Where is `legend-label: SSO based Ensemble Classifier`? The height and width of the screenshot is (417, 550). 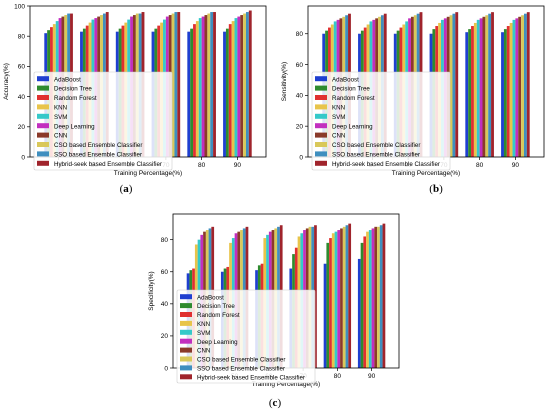 legend-label: SSO based Ensemble Classifier is located at coordinates (98, 155).